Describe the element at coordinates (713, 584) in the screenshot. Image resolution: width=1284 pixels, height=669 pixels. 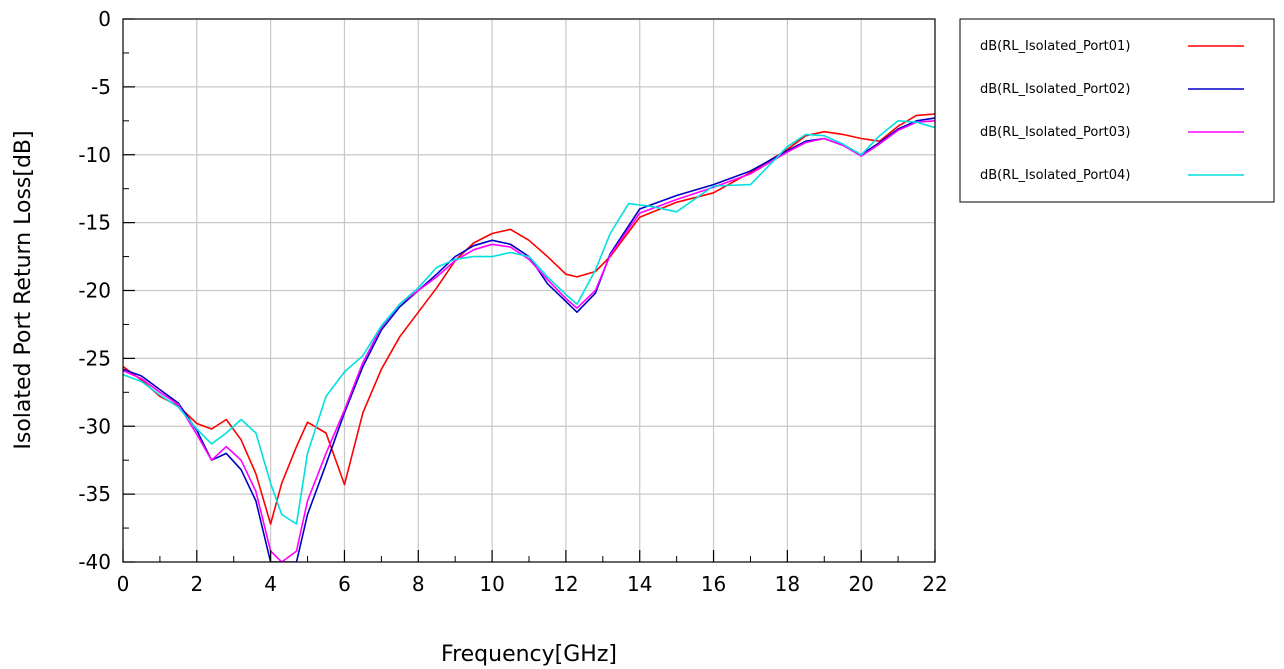
I see `x-tick-label: 16` at that location.